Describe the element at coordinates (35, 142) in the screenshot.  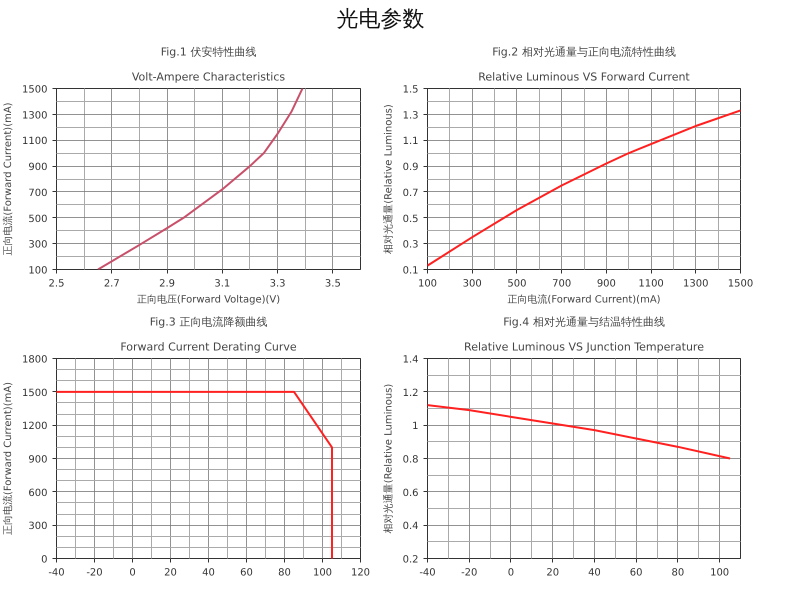
I see `y-tick-label: 1100` at that location.